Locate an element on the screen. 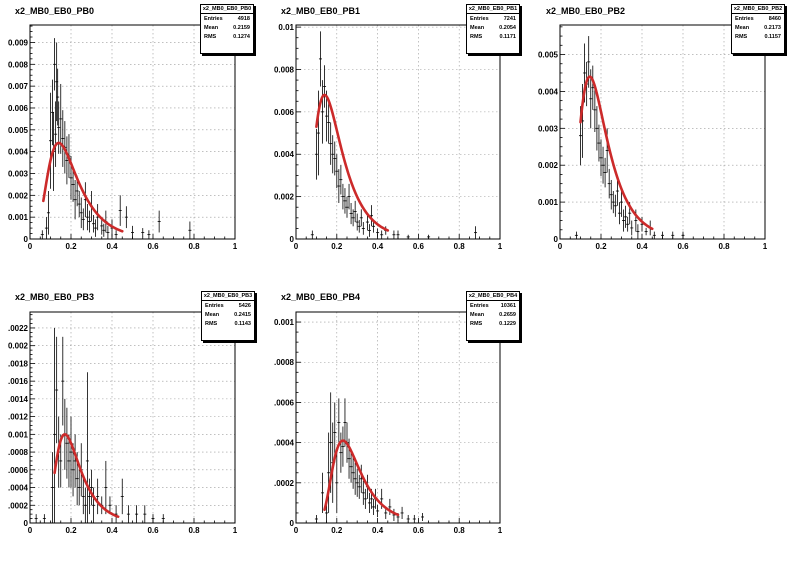  y-tick-label: .0018 is located at coordinates (18, 363).